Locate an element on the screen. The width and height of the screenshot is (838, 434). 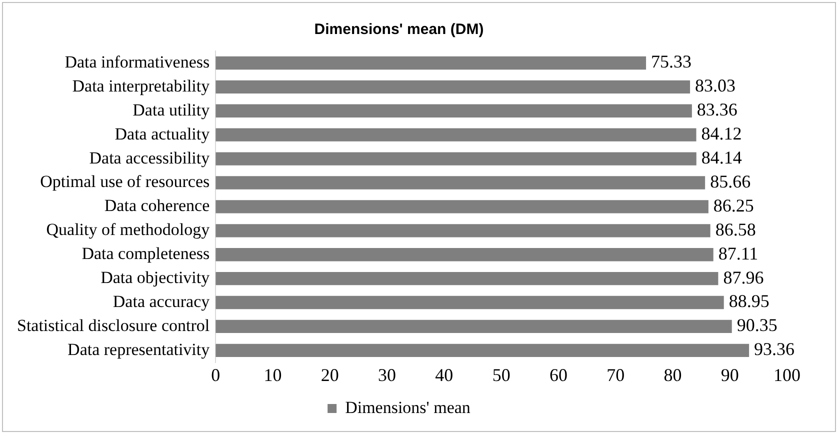
x-tick-label: 50 is located at coordinates (501, 374).